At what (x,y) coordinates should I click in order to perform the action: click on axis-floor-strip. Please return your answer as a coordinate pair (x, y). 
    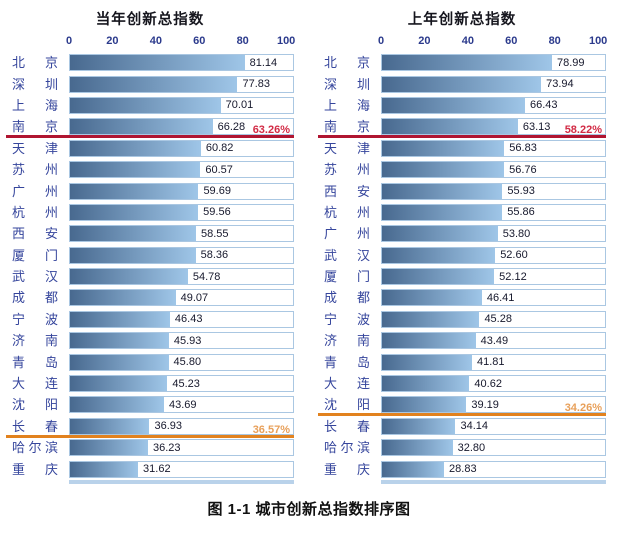
    Looking at the image, I should click on (493, 482).